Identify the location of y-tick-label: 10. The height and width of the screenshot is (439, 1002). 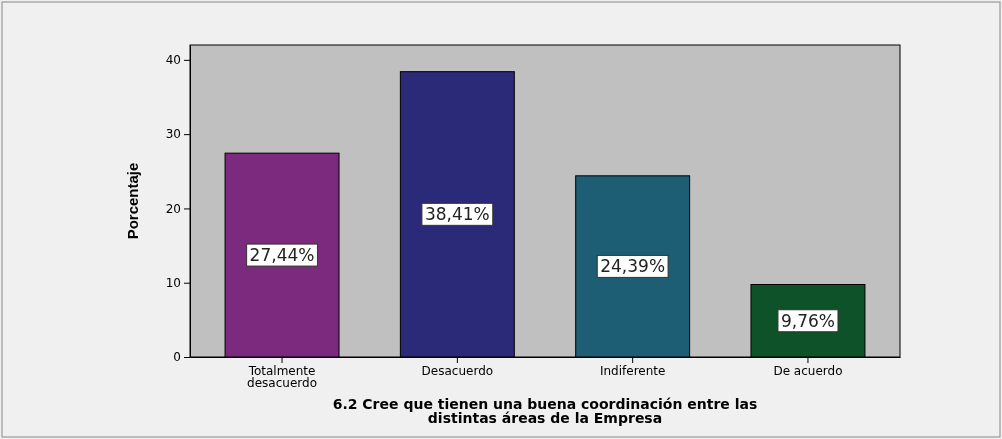
(173, 283).